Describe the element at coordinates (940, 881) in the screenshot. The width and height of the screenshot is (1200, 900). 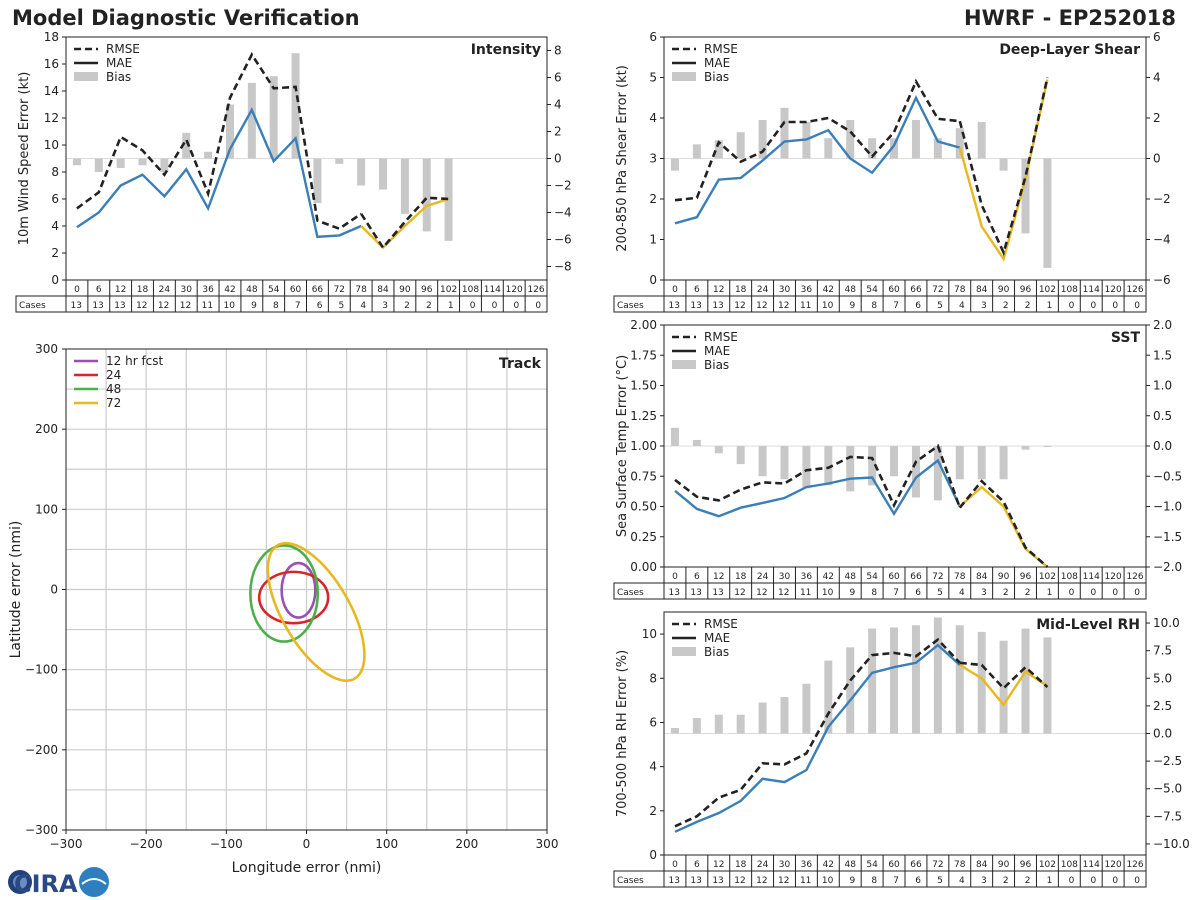
I see `rh-cases-12: 5` at that location.